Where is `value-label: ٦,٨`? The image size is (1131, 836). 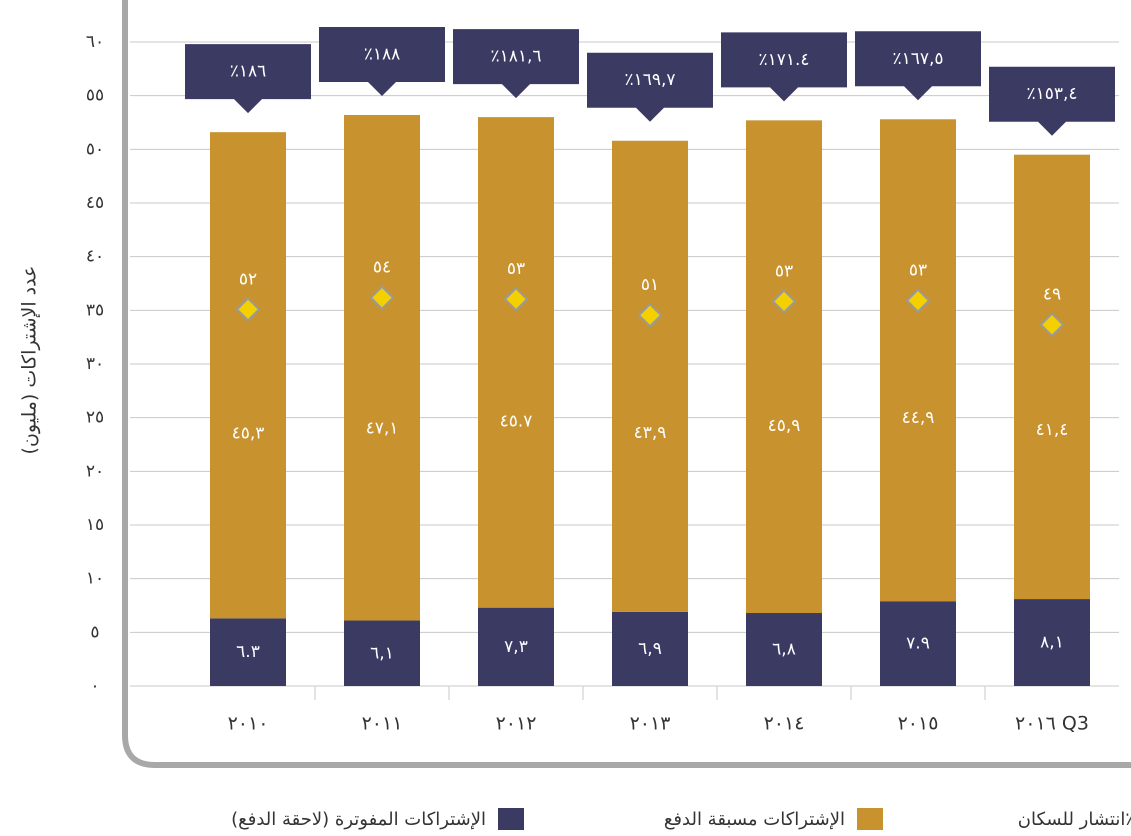
value-label: ٦,٨ is located at coordinates (784, 650).